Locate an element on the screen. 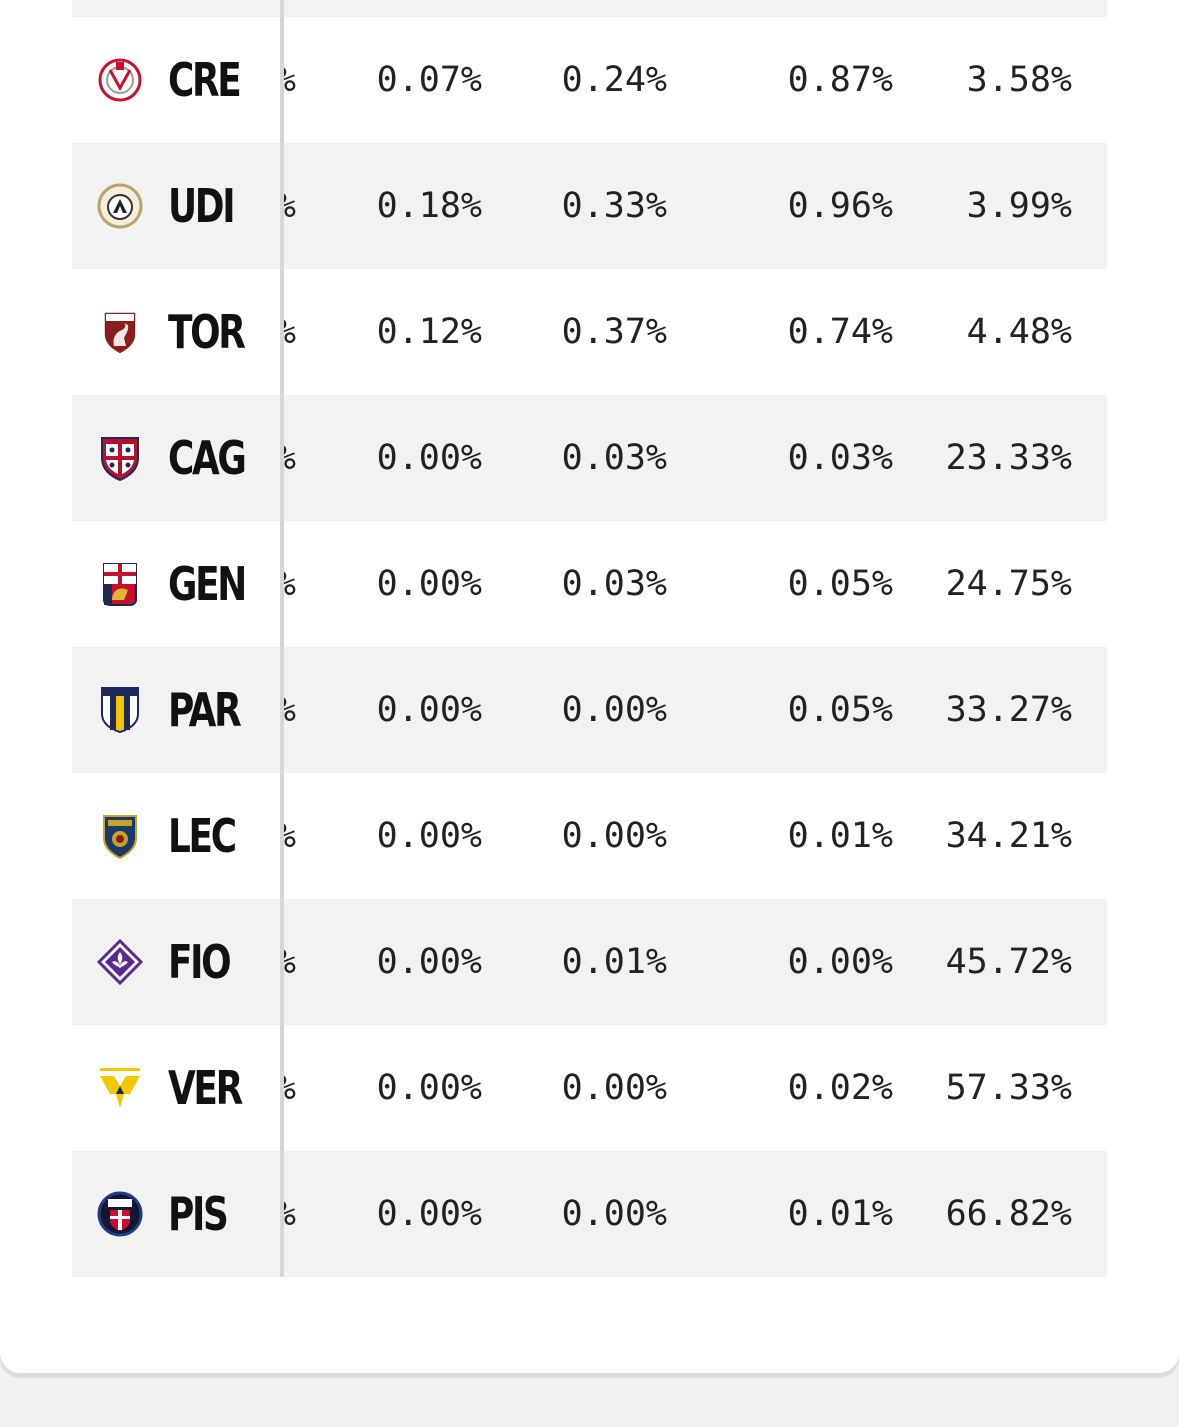 This screenshot has width=1179, height=1427. table-row: PAR % 0.00% 0.00% 0.05% 33.27% is located at coordinates (589, 710).